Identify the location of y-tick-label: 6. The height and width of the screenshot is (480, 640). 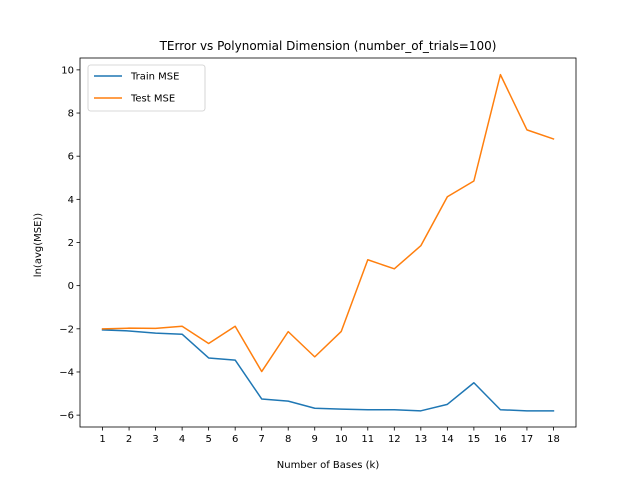
(71, 157).